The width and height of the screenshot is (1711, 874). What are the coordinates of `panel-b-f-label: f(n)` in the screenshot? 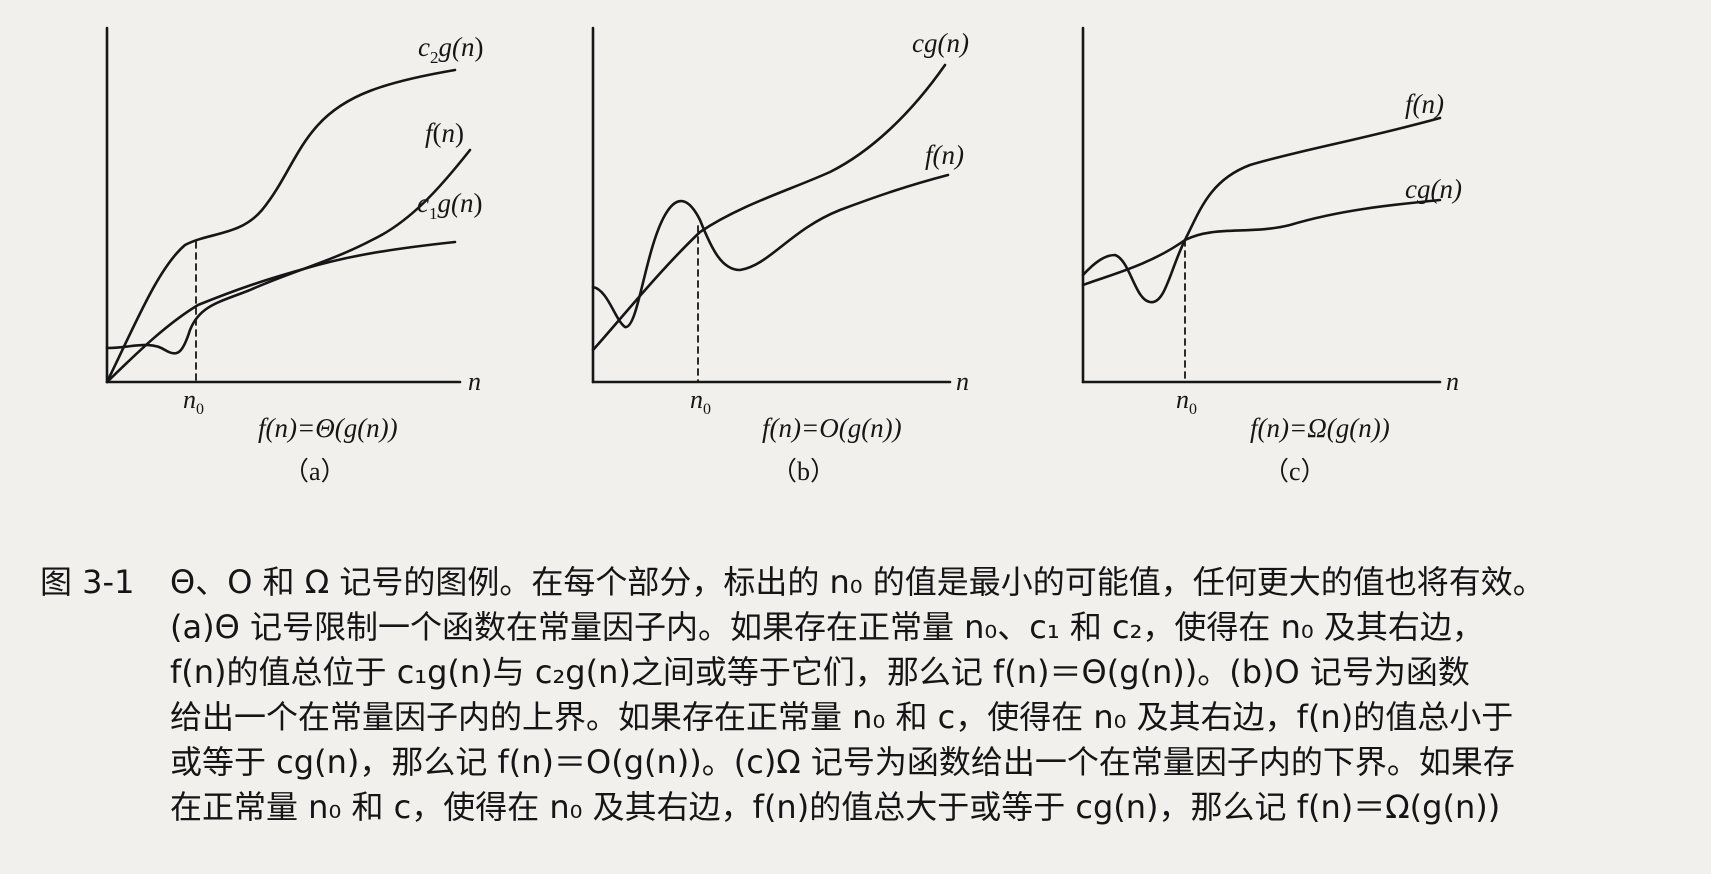 It's located at (944, 155).